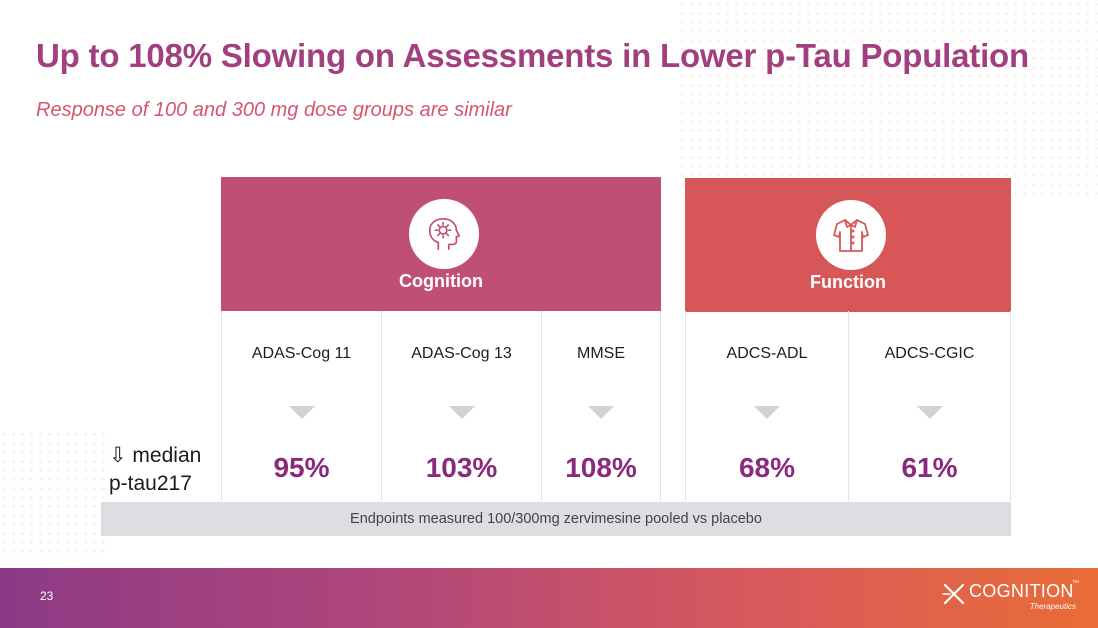 This screenshot has width=1098, height=628. I want to click on logo-trademark: ™, so click(1075, 583).